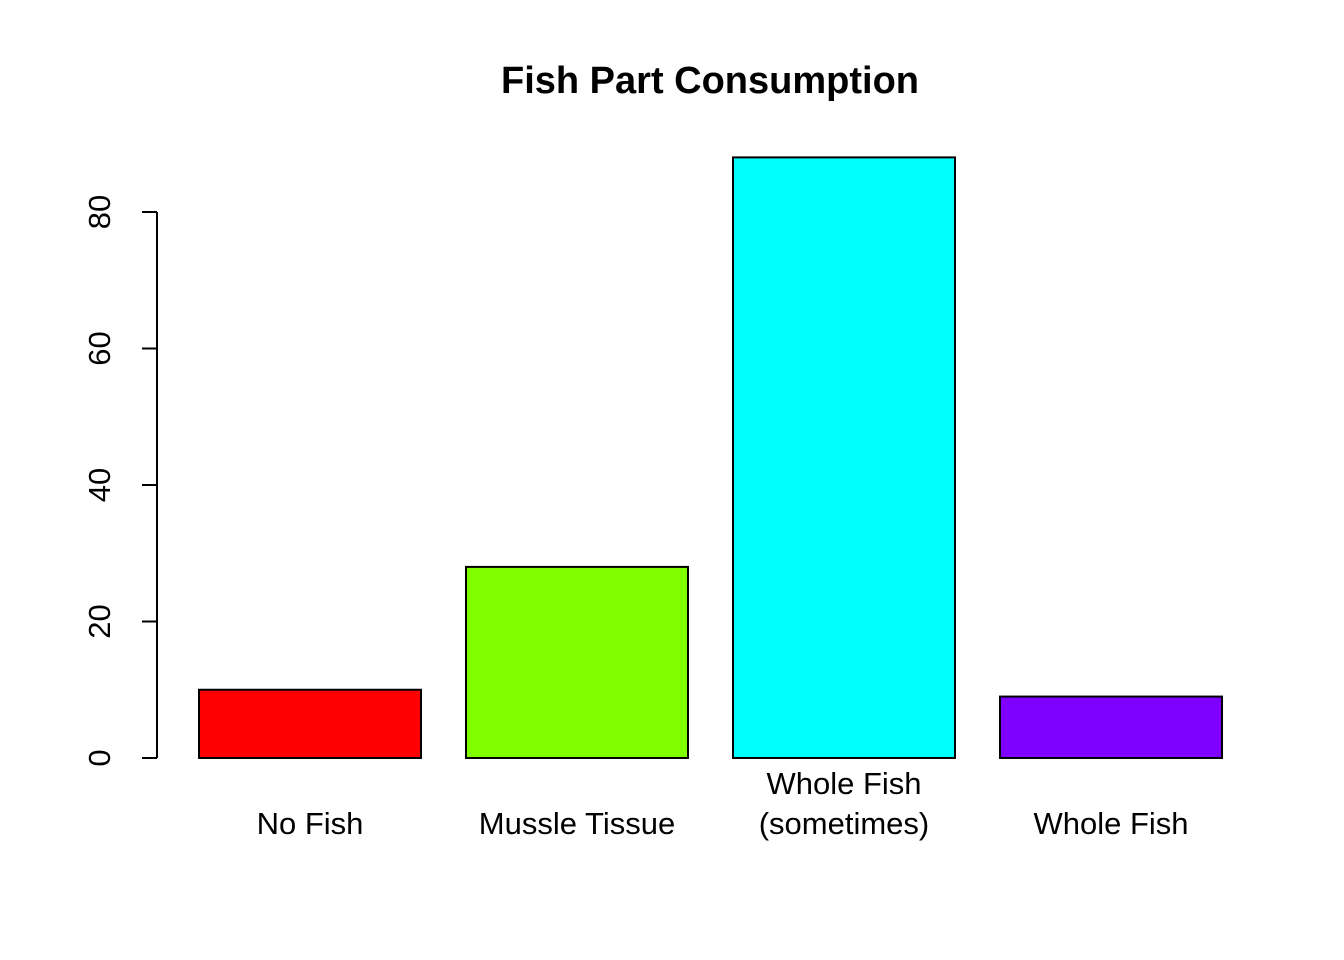 The width and height of the screenshot is (1344, 960). What do you see at coordinates (99, 621) in the screenshot?
I see `y-tick-label: 20` at bounding box center [99, 621].